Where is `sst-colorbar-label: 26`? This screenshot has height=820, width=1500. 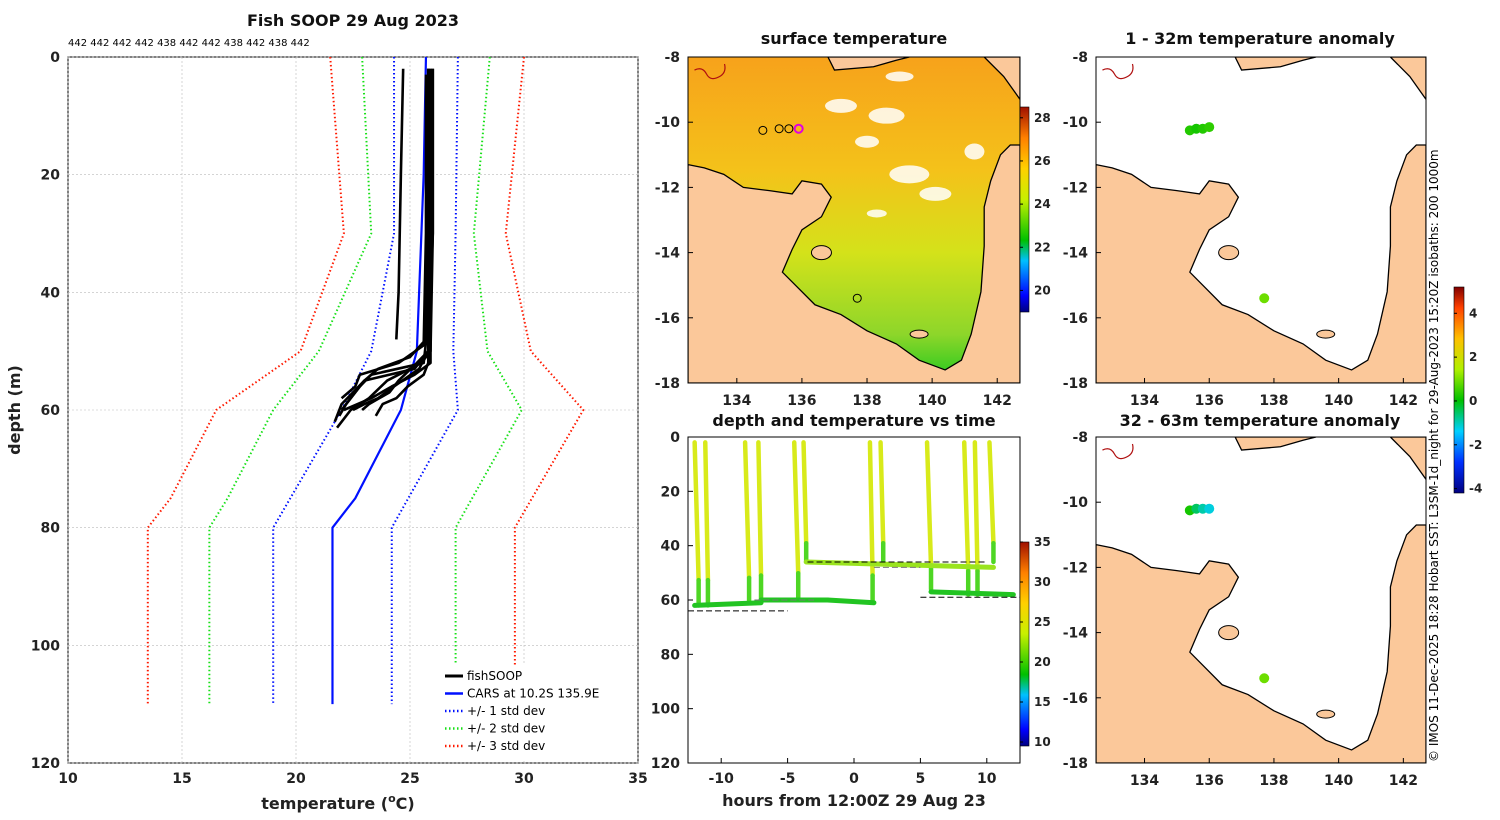 sst-colorbar-label: 26 is located at coordinates (1042, 161).